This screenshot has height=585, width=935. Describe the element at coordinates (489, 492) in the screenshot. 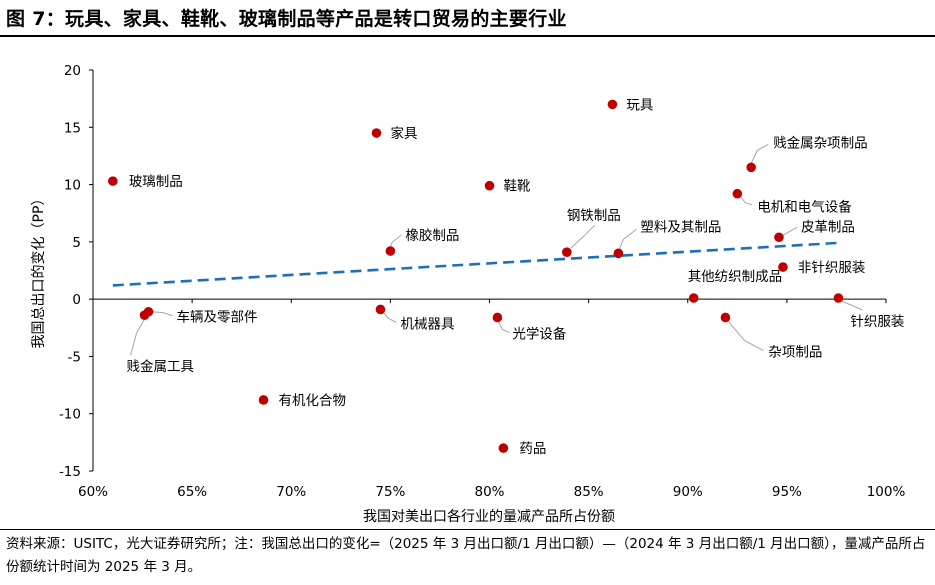

I see `x-tick-label: 80%` at that location.